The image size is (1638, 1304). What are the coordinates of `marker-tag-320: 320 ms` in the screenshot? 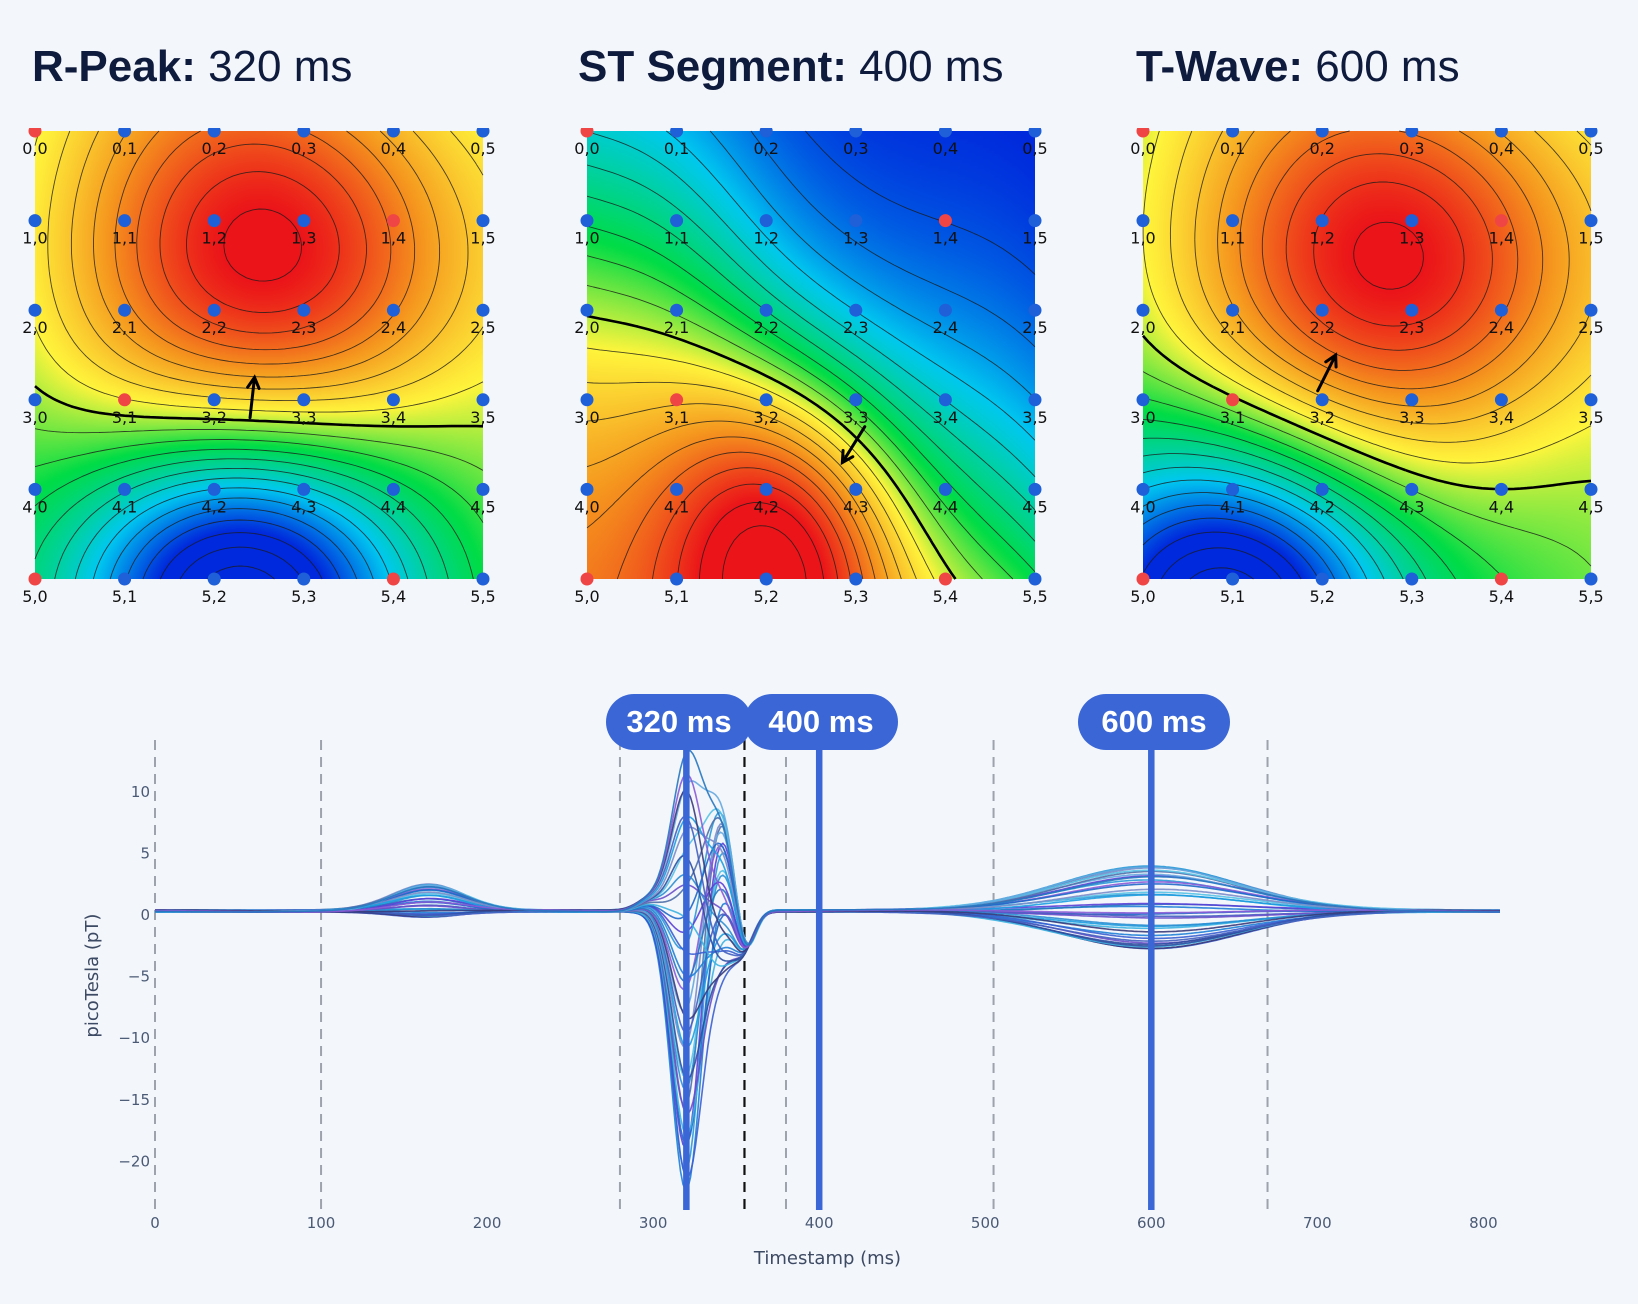 It's located at (679, 722).